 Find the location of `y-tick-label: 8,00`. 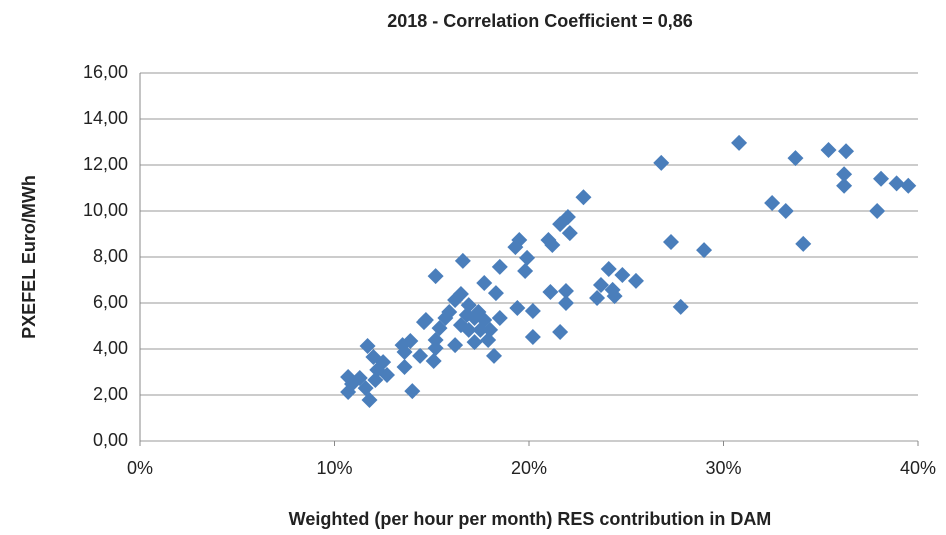

y-tick-label: 8,00 is located at coordinates (110, 256).